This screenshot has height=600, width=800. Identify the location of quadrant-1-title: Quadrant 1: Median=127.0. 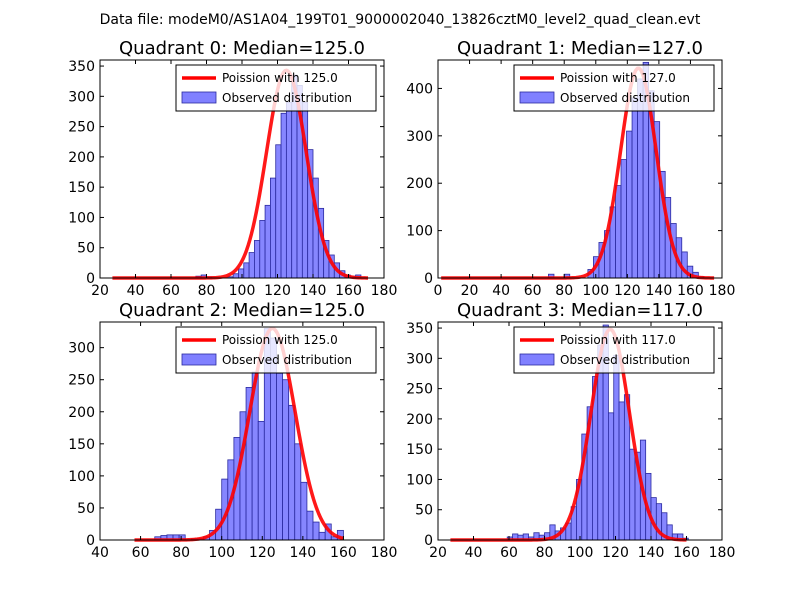
(580, 48).